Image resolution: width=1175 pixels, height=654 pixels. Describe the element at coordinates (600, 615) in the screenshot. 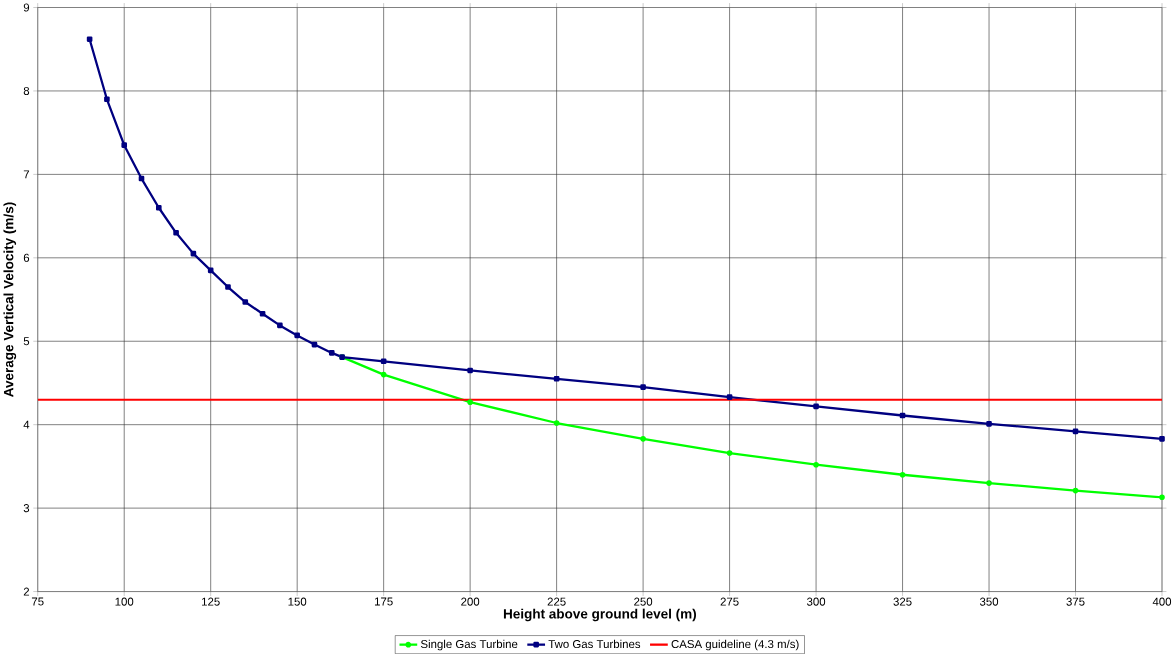

I see `x-axis-title: Height above ground level (m)` at that location.